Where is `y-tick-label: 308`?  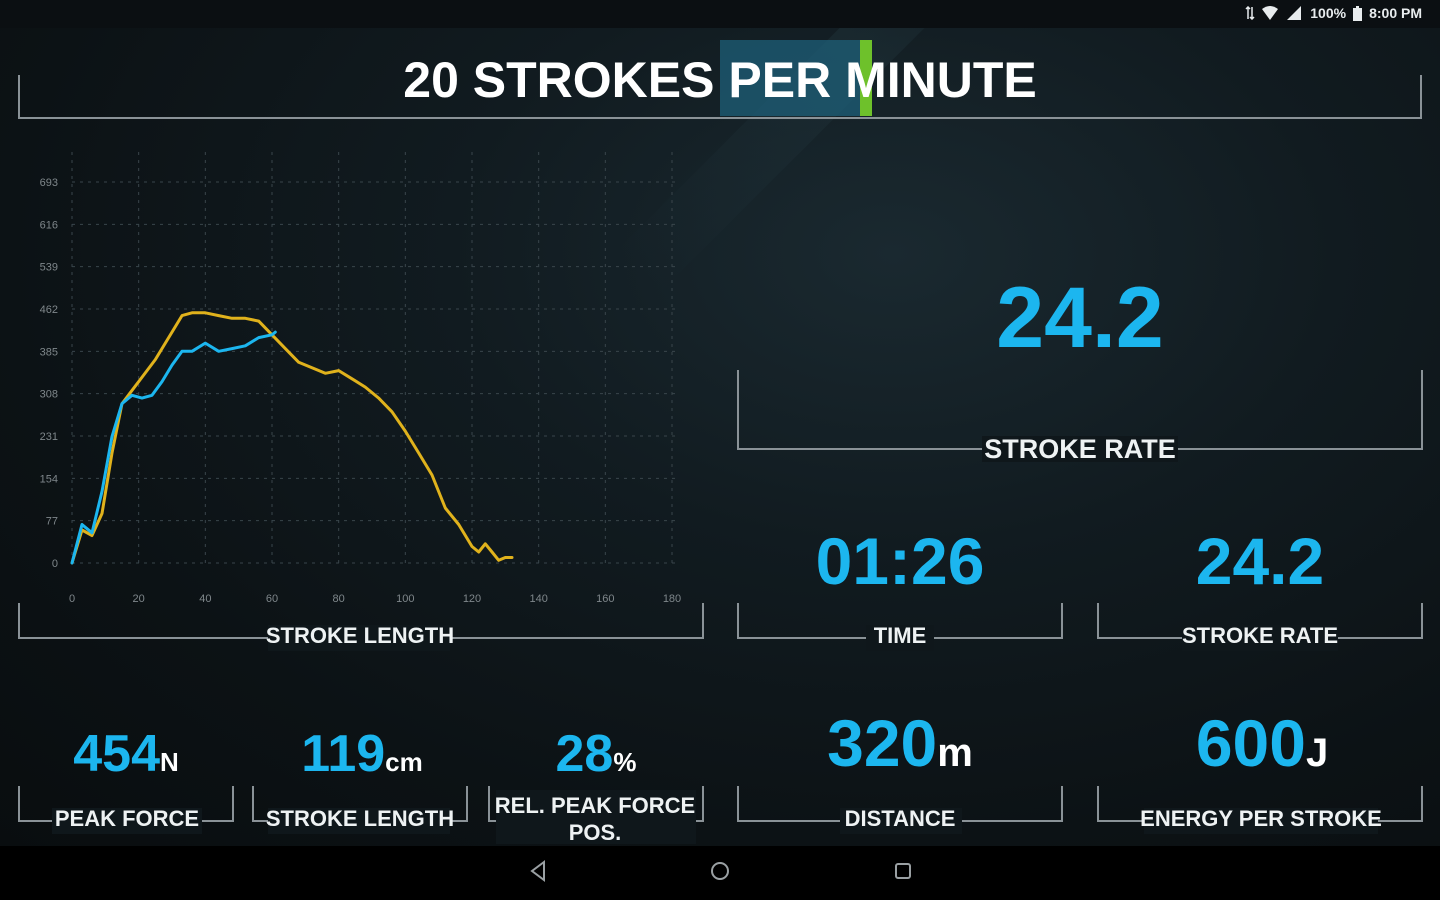
y-tick-label: 308 is located at coordinates (49, 395).